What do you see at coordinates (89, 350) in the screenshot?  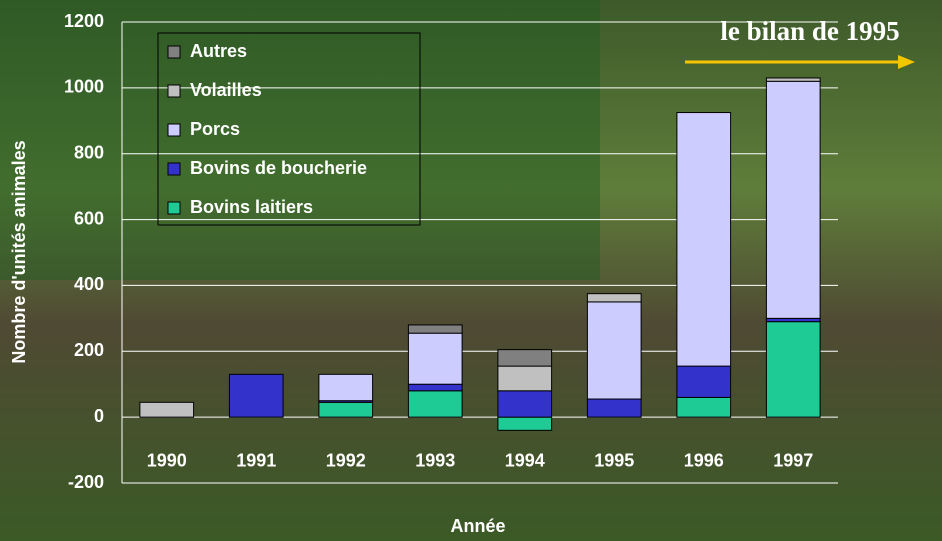 I see `y-tick-label: 200` at bounding box center [89, 350].